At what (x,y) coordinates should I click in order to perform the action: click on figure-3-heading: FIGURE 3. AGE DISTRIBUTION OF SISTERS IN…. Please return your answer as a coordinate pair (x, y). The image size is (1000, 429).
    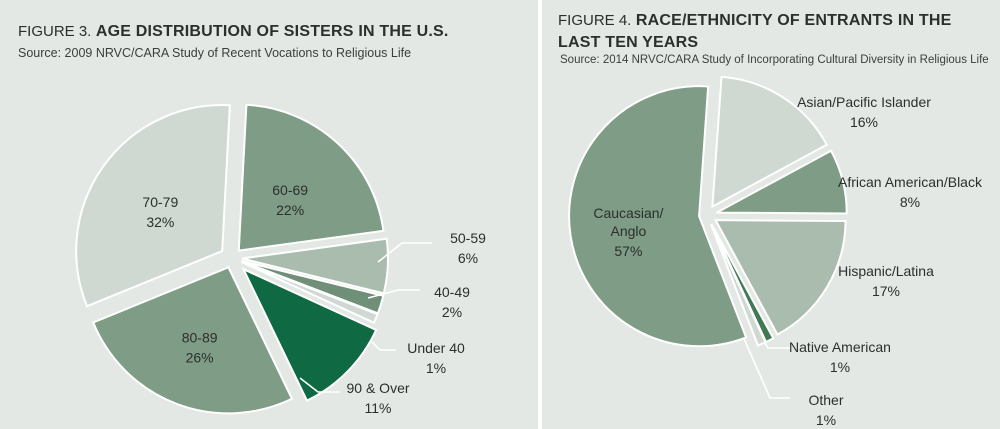
    Looking at the image, I should click on (233, 32).